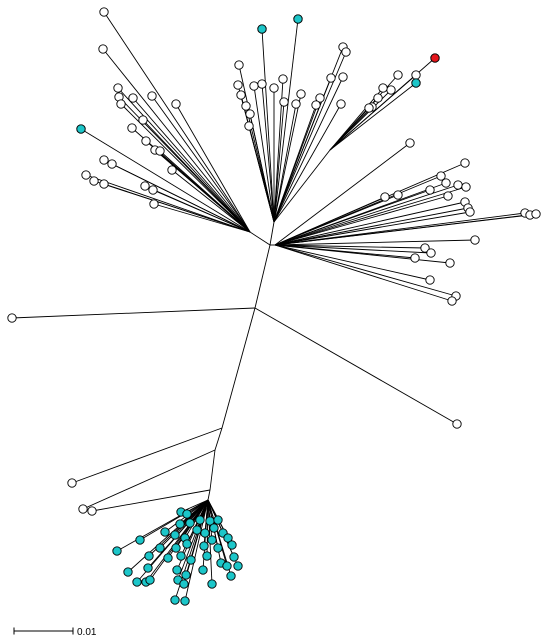 Image resolution: width=550 pixels, height=641 pixels. Describe the element at coordinates (87, 632) in the screenshot. I see `scale-bar-label: 0.01` at that location.